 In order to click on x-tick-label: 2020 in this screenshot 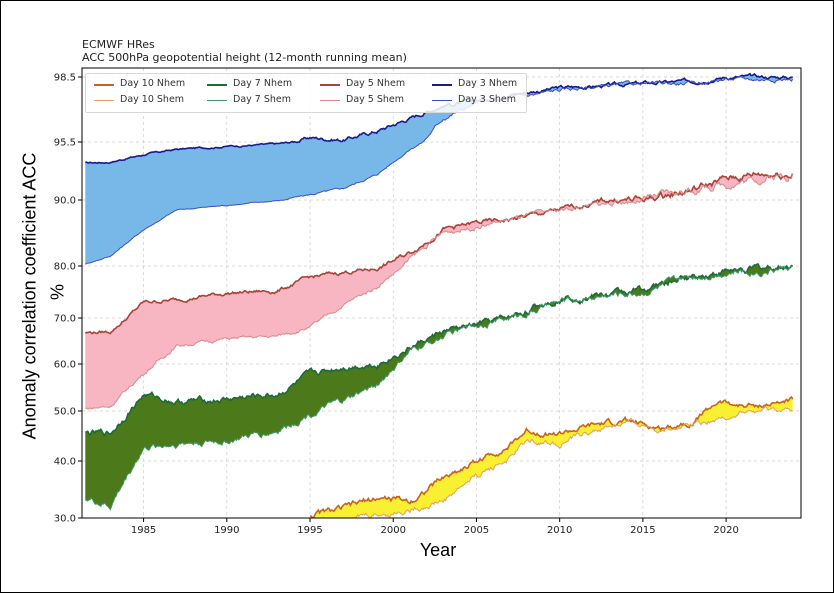, I will do `click(725, 530)`.